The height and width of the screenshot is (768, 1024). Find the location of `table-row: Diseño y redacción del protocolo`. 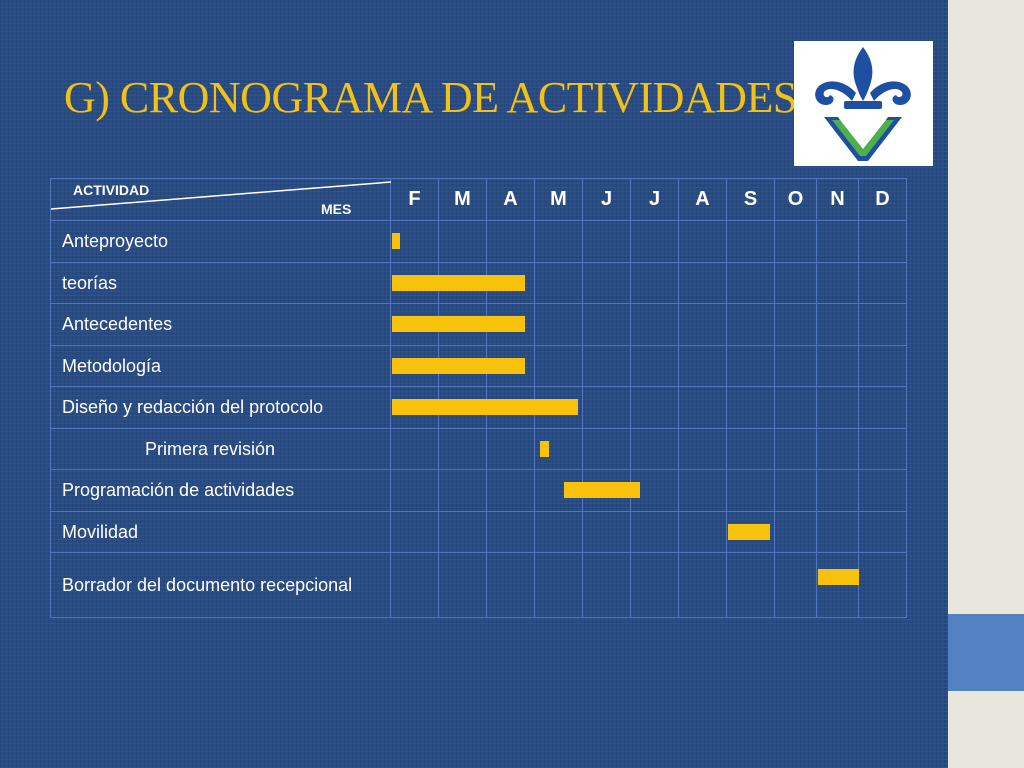

table-row: Diseño y redacción del protocolo is located at coordinates (478, 407).